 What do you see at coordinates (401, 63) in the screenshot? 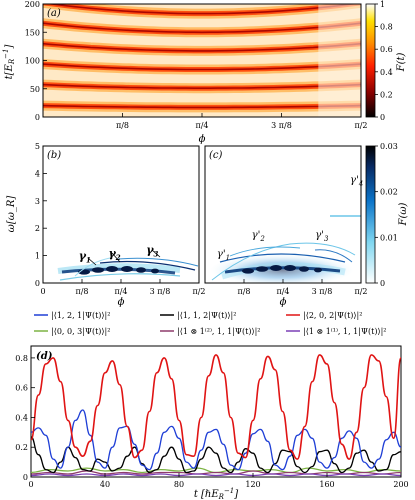
I see `colorbar-a-label: F(t)` at bounding box center [401, 63].